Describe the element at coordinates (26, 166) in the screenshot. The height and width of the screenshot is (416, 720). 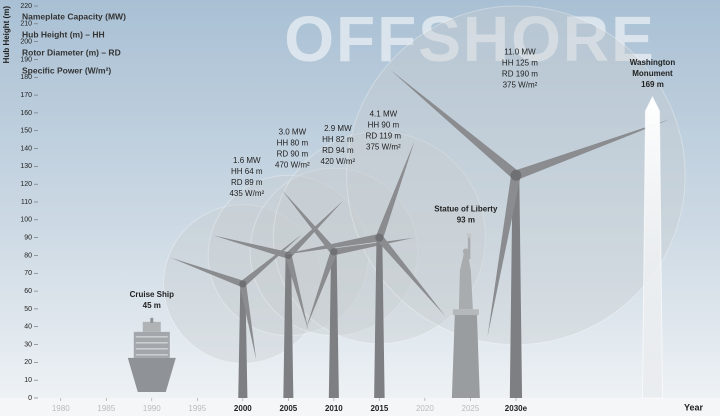
I see `y-tick-label: 130` at that location.